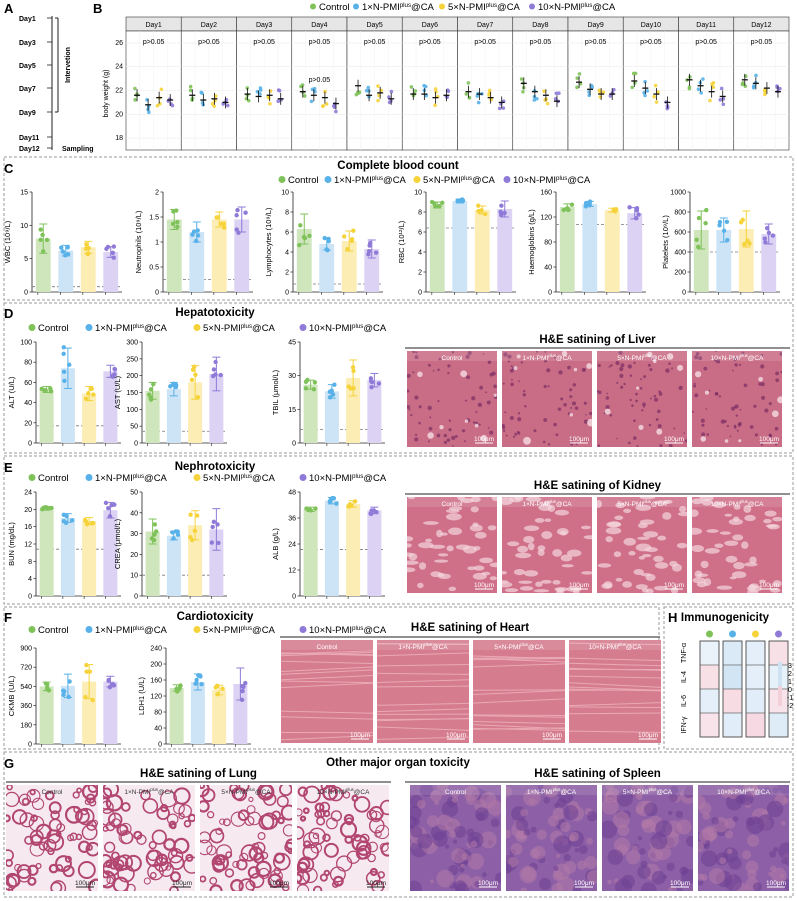  I want to click on y-tick-label: 0, so click(30, 597).